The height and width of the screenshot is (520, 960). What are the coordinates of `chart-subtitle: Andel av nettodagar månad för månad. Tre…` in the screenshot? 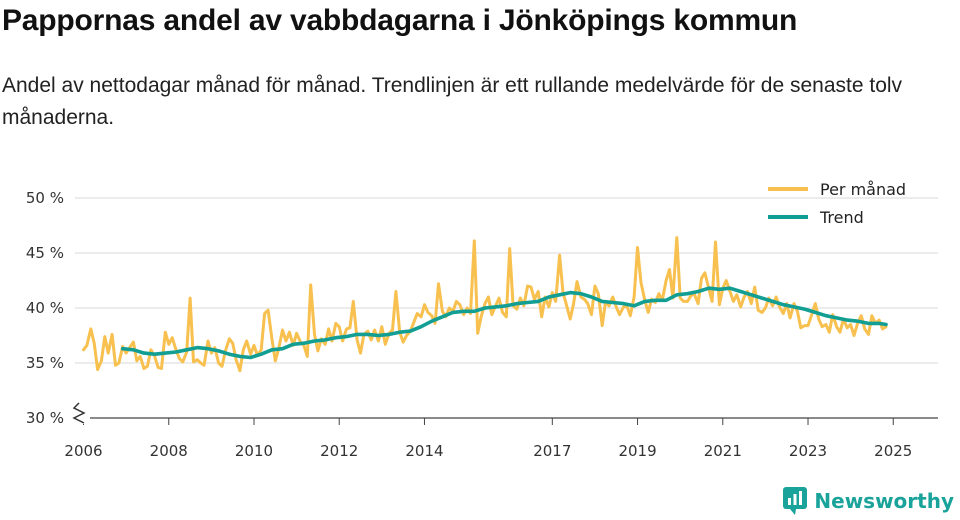 It's located at (452, 101).